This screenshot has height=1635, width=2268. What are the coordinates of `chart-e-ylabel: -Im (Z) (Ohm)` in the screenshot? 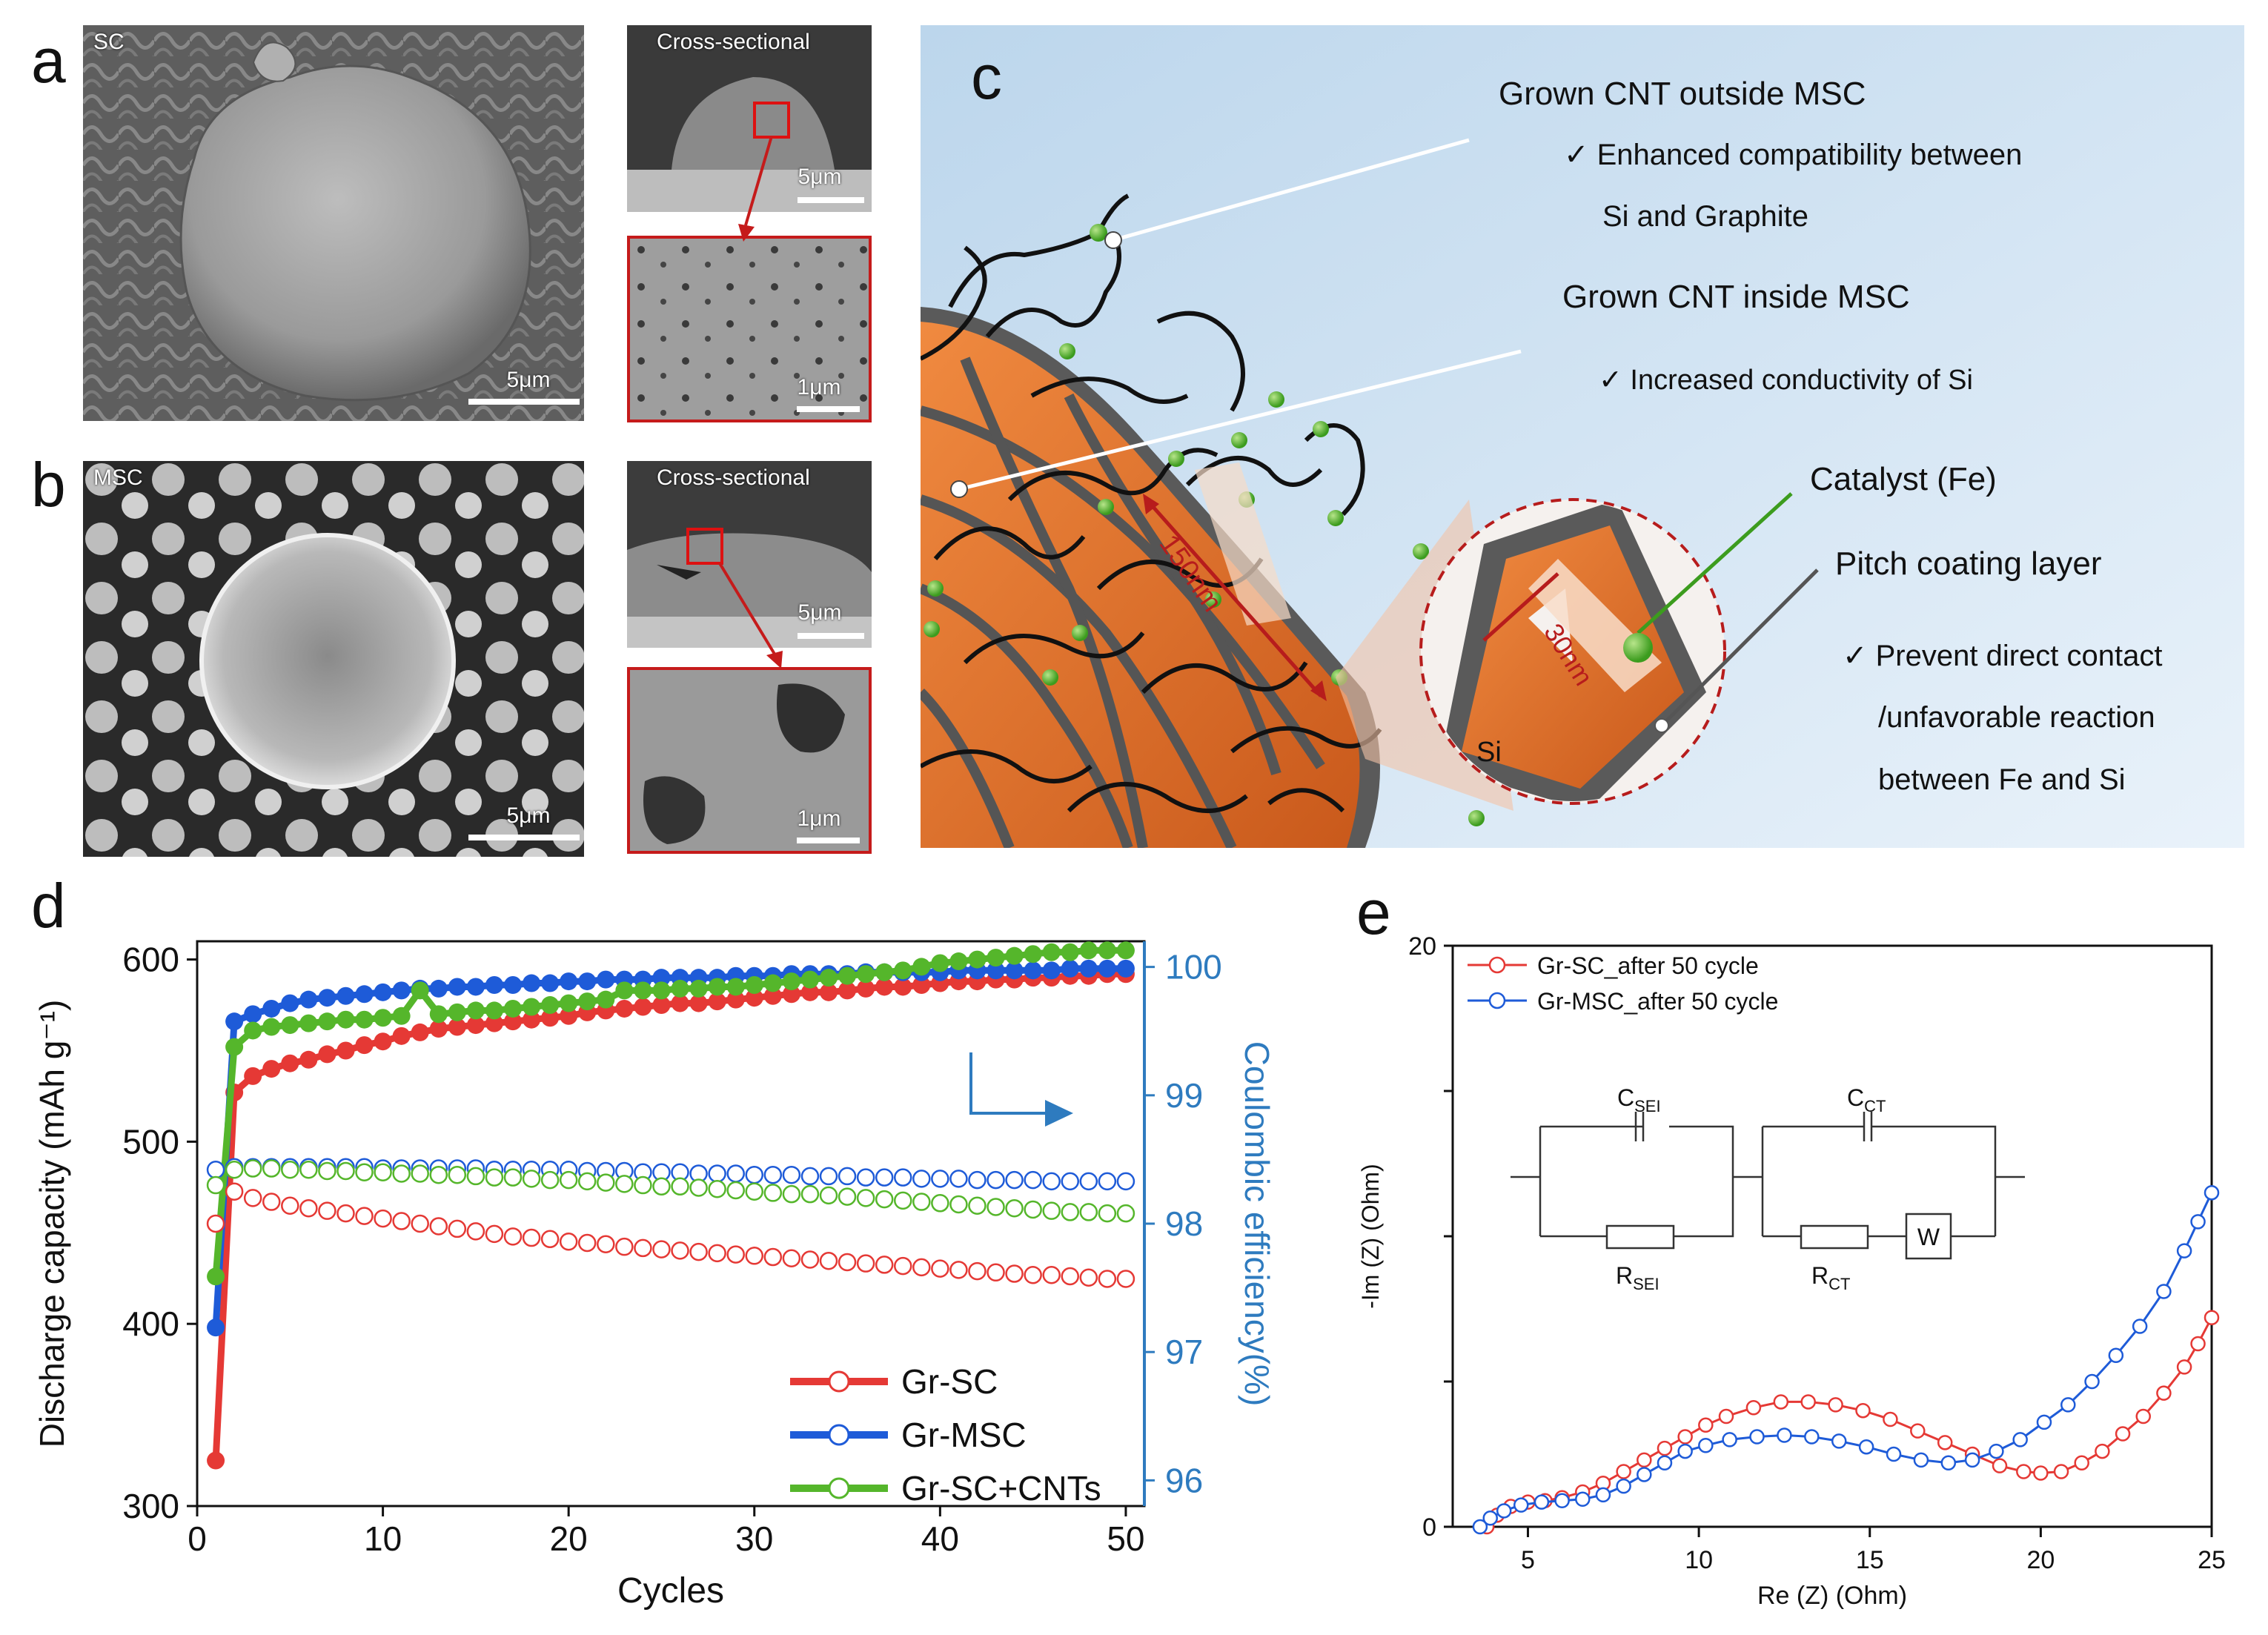 It's located at (1371, 1236).